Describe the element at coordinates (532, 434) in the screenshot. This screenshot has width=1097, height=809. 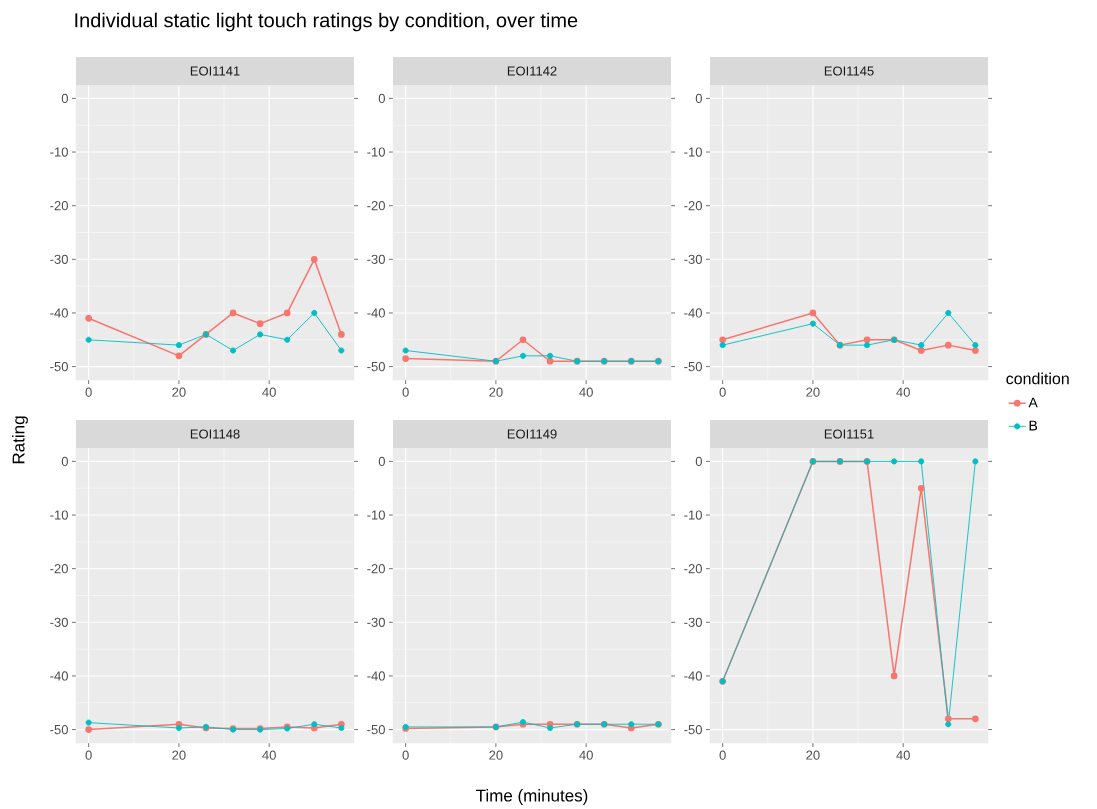
I see `chart-subtitle: EOI1149` at that location.